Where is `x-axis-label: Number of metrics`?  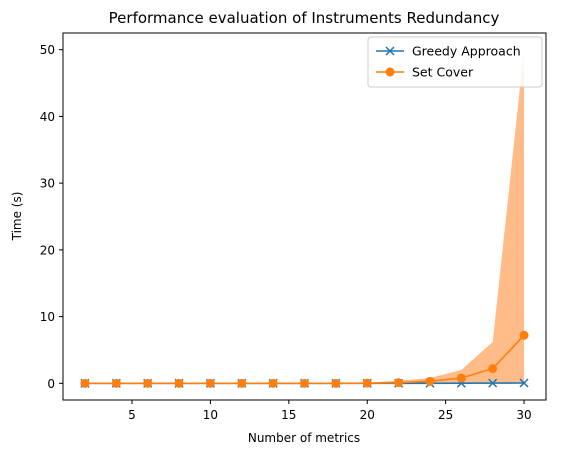 x-axis-label: Number of metrics is located at coordinates (304, 438).